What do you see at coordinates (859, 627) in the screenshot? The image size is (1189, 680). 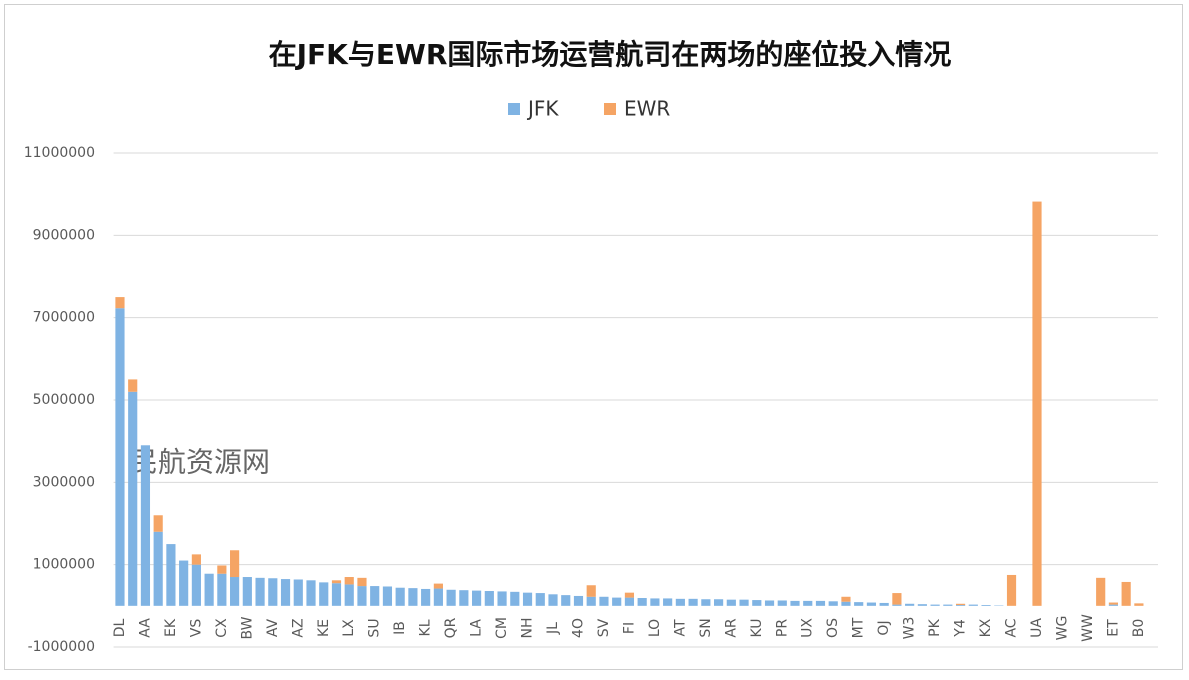 I see `x-tick-label: MT` at bounding box center [859, 627].